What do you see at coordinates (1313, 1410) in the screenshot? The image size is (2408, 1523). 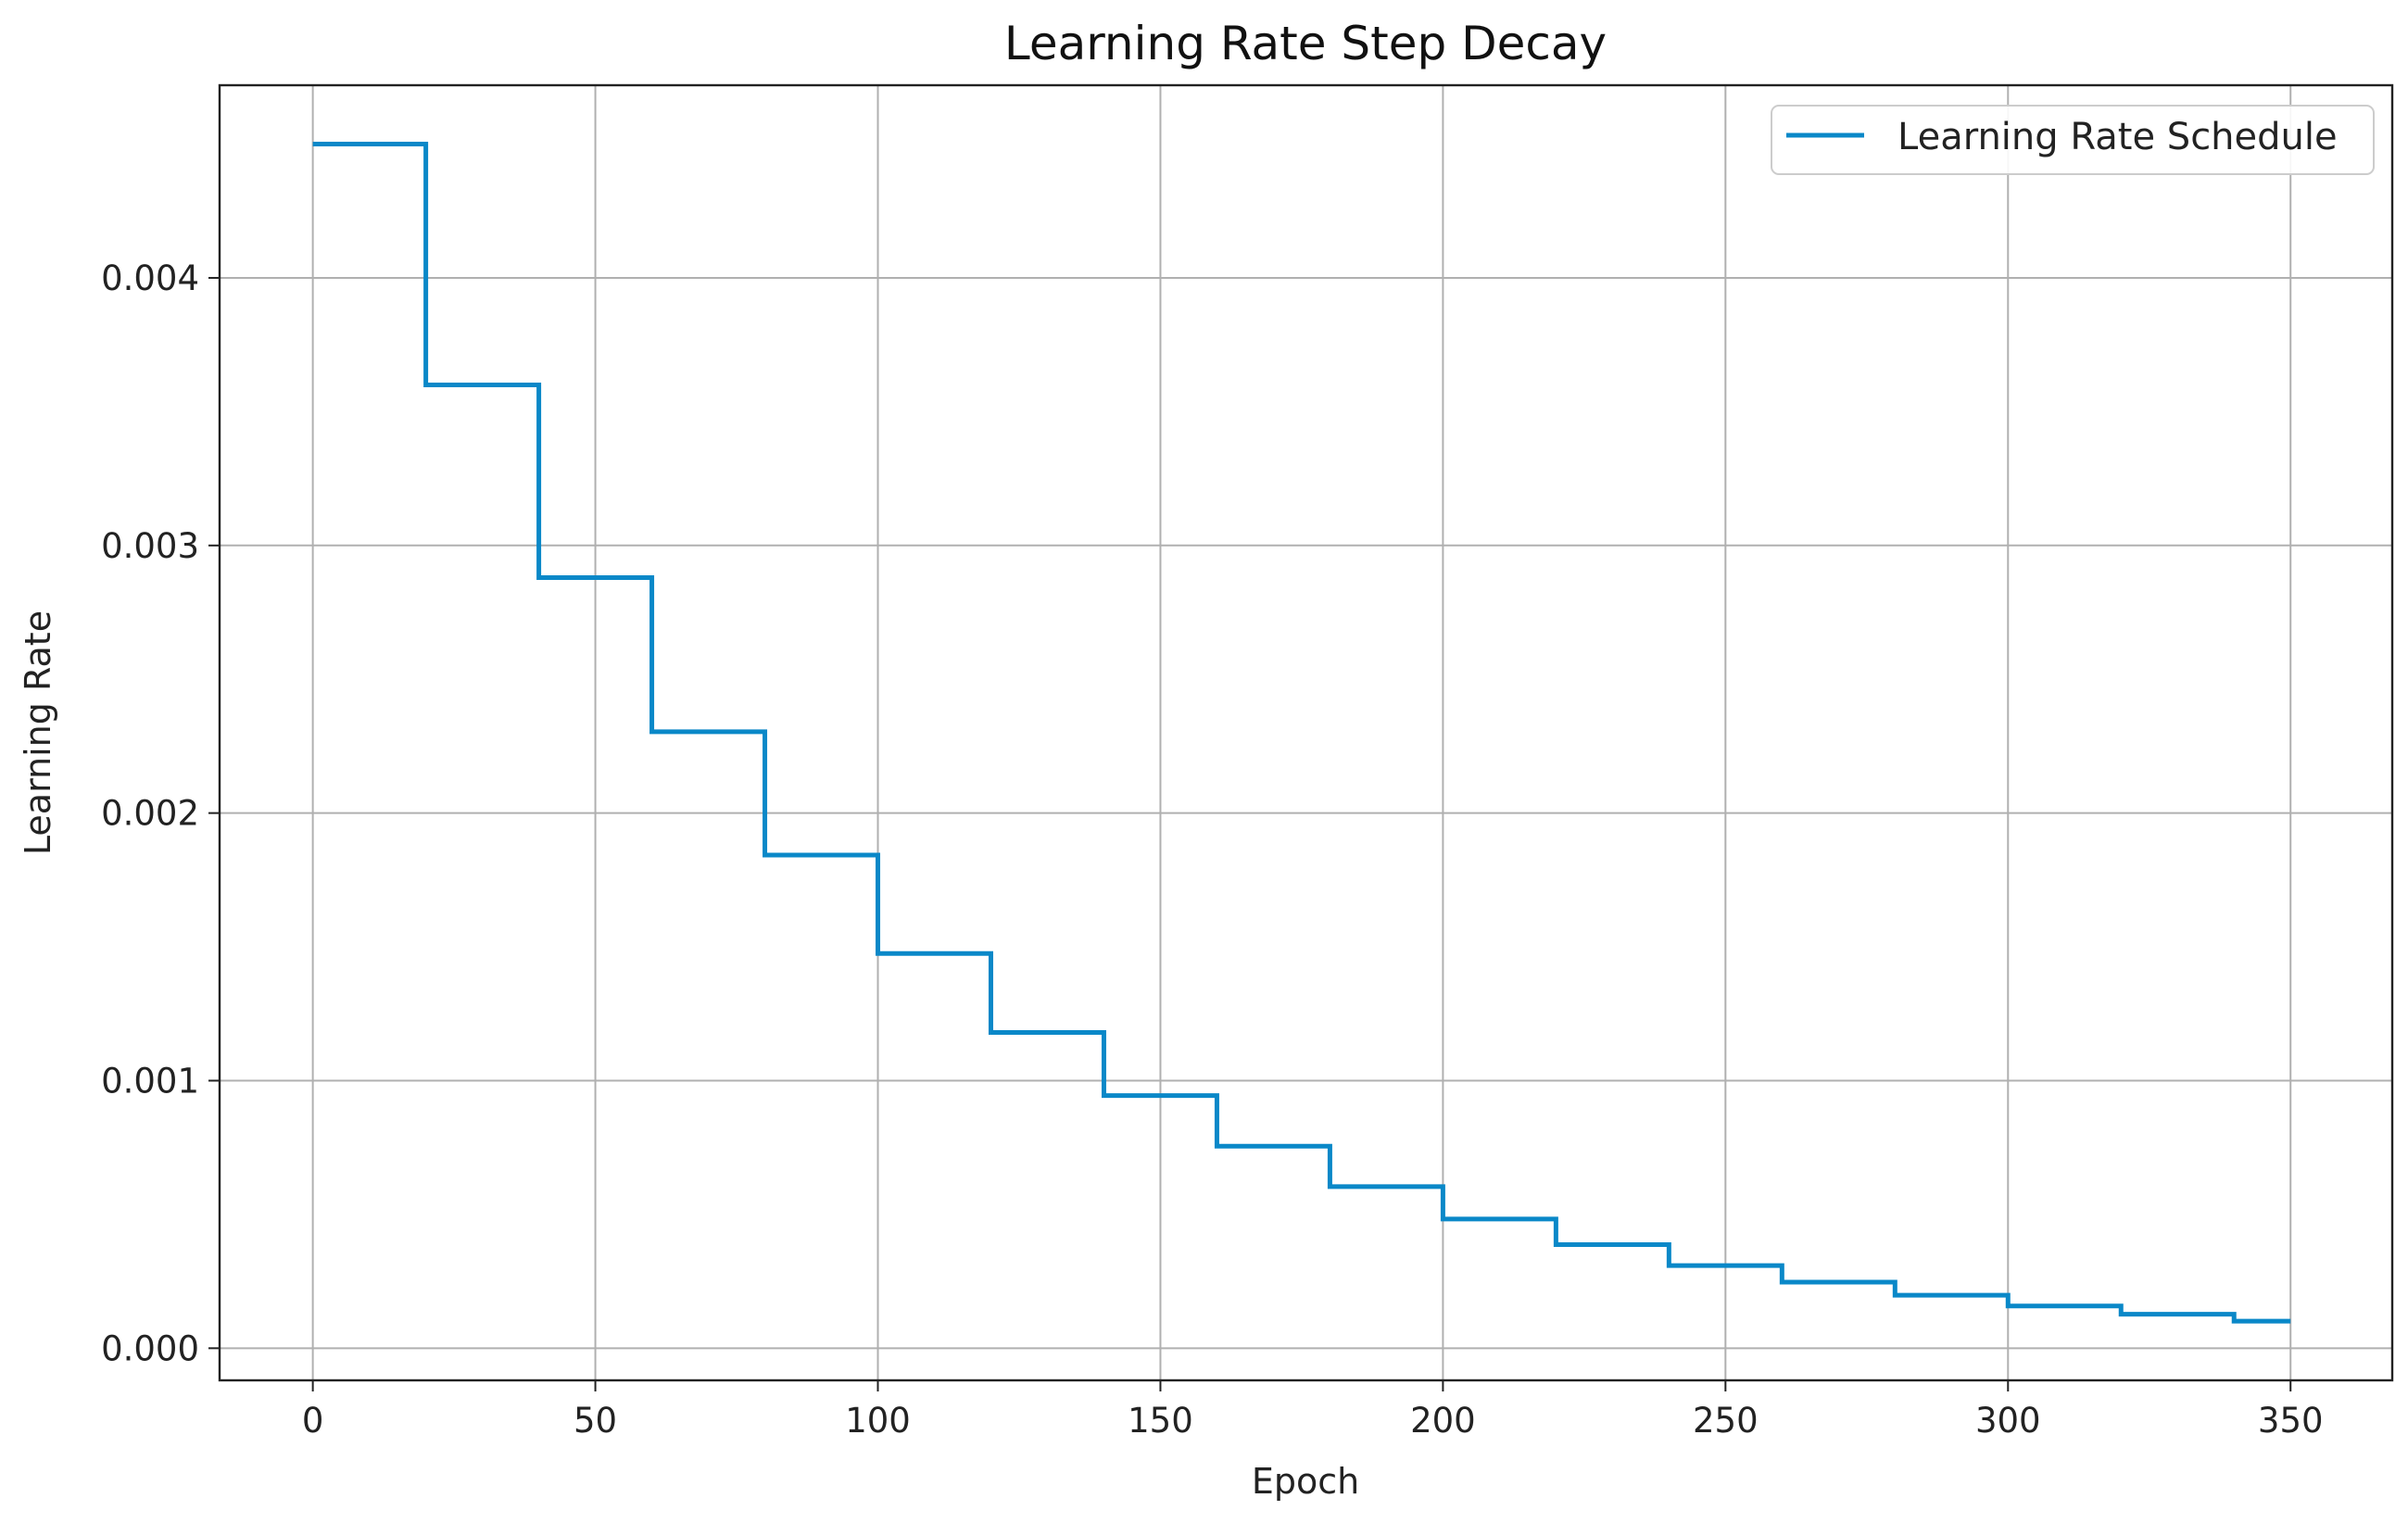 I see `x-axis-ticks: 0 50 100 150 200 250 300 350` at bounding box center [1313, 1410].